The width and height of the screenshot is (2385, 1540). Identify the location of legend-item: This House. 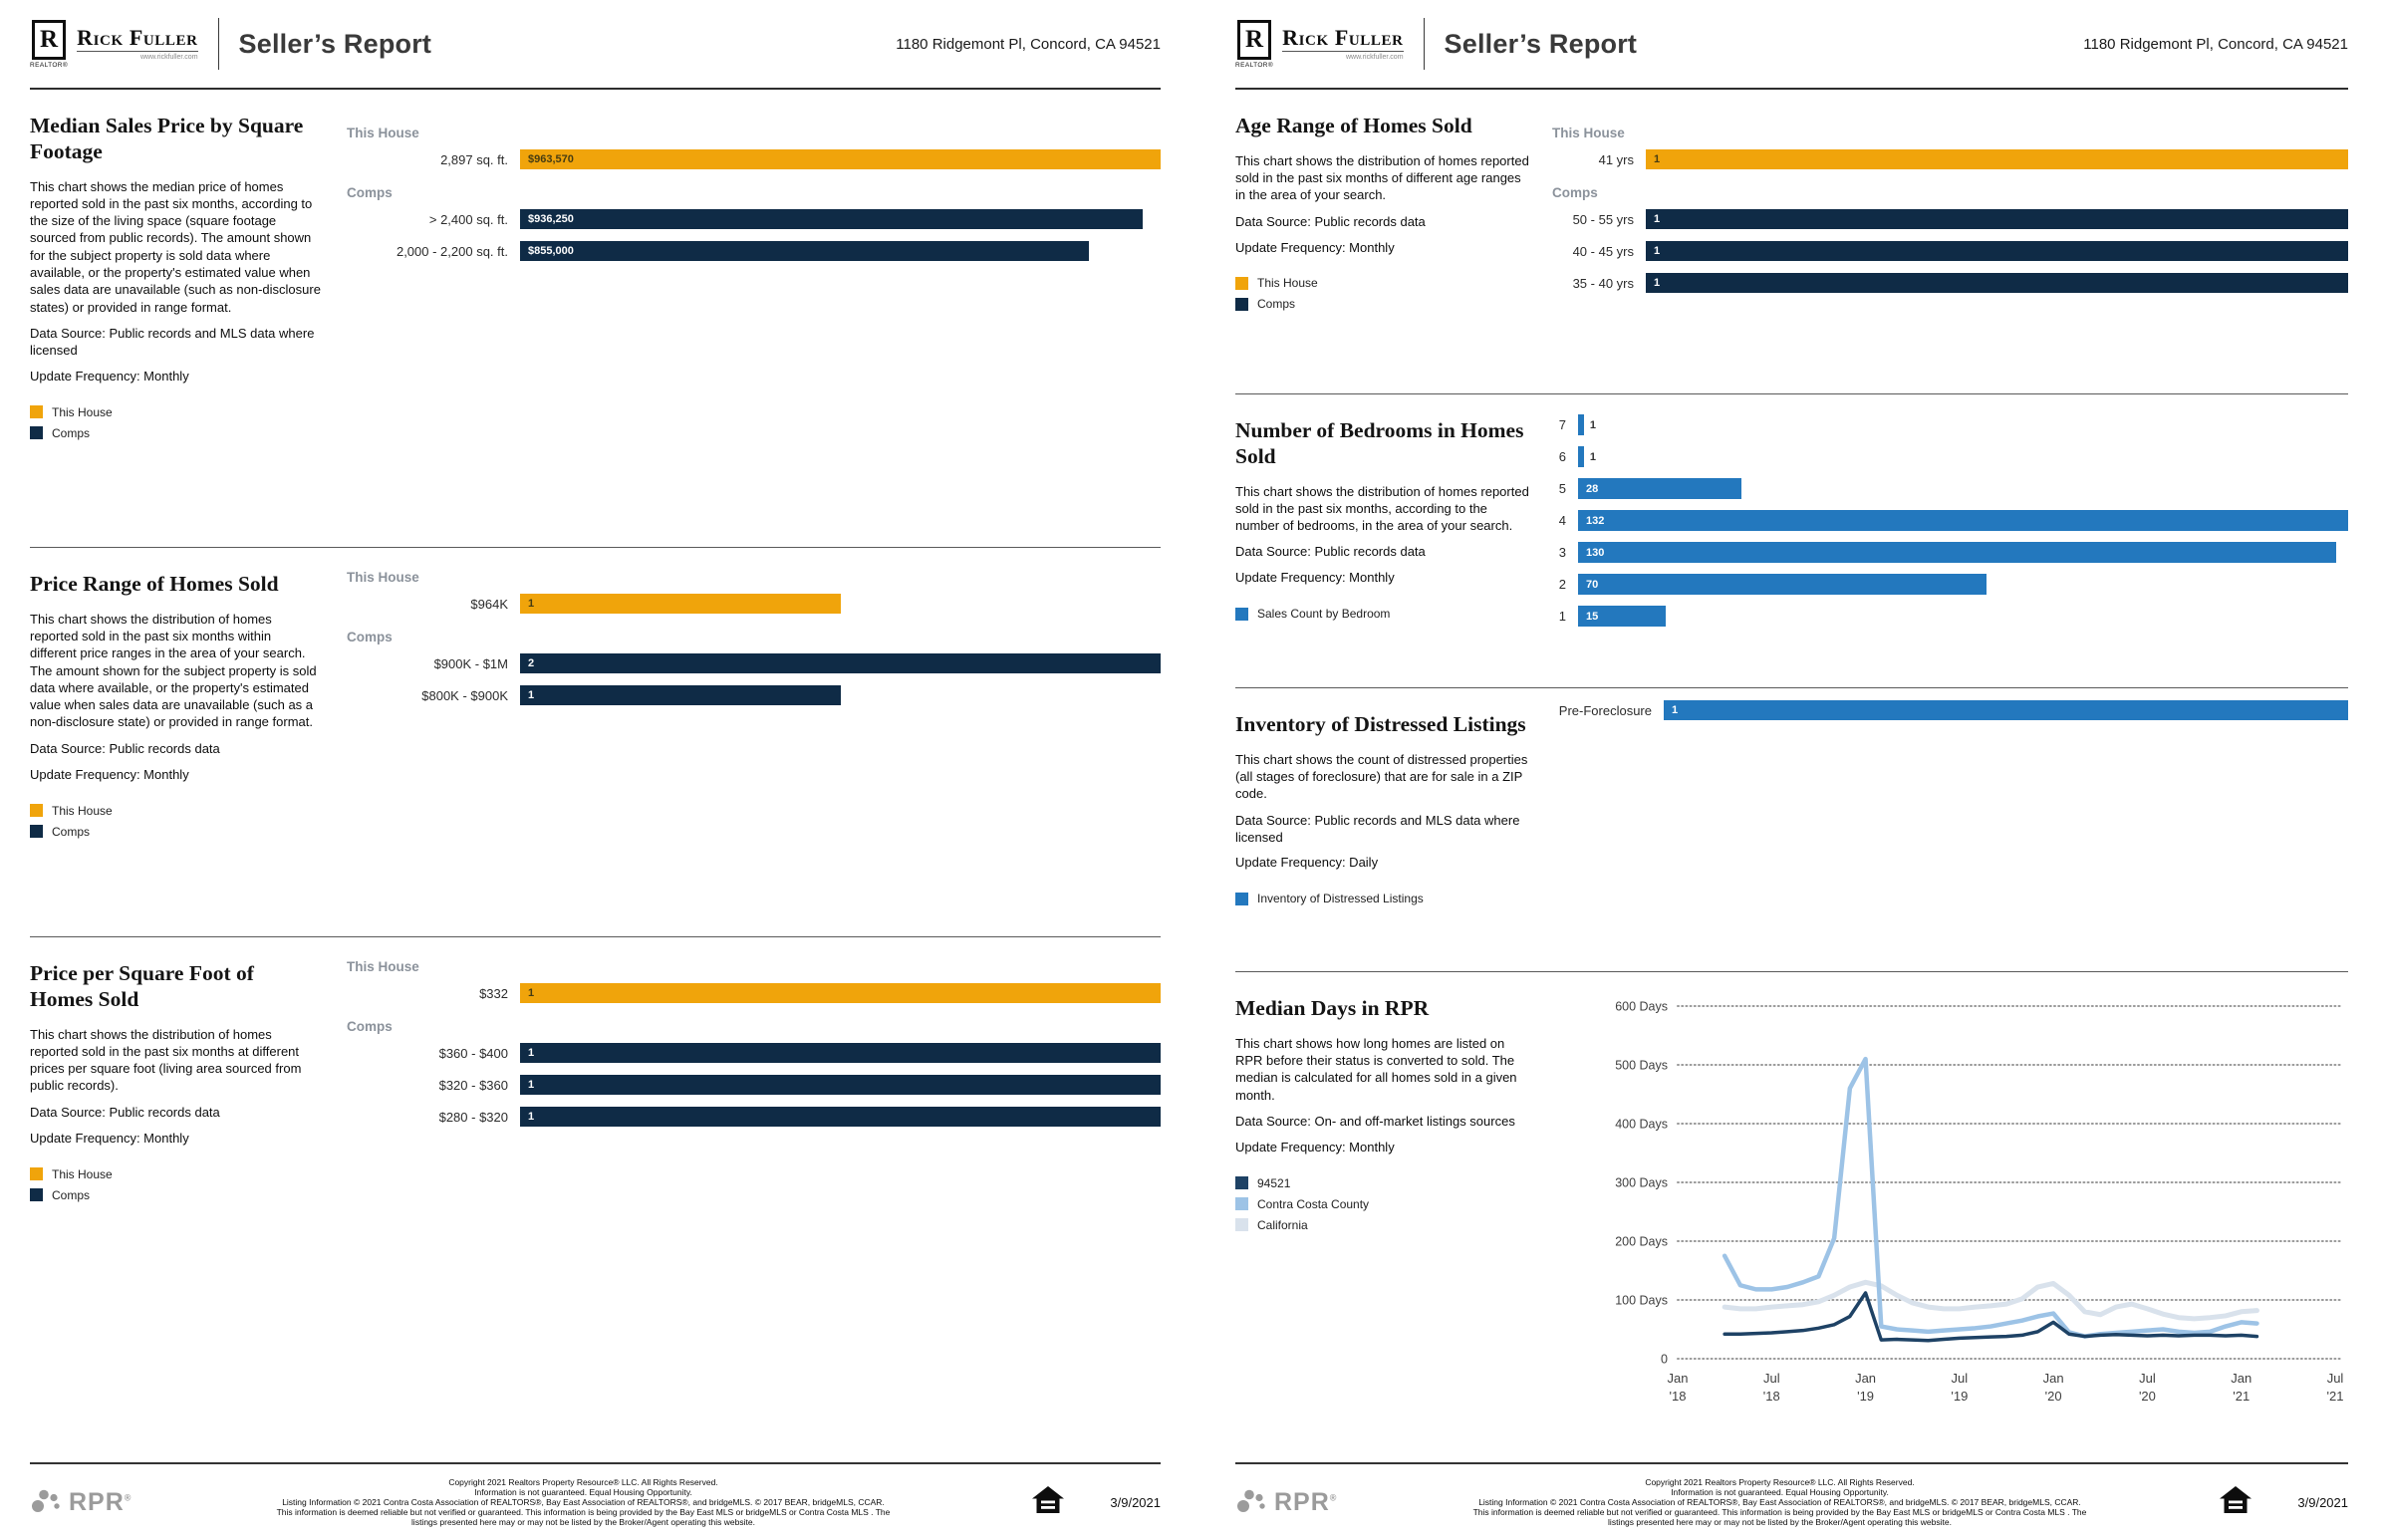
(175, 412).